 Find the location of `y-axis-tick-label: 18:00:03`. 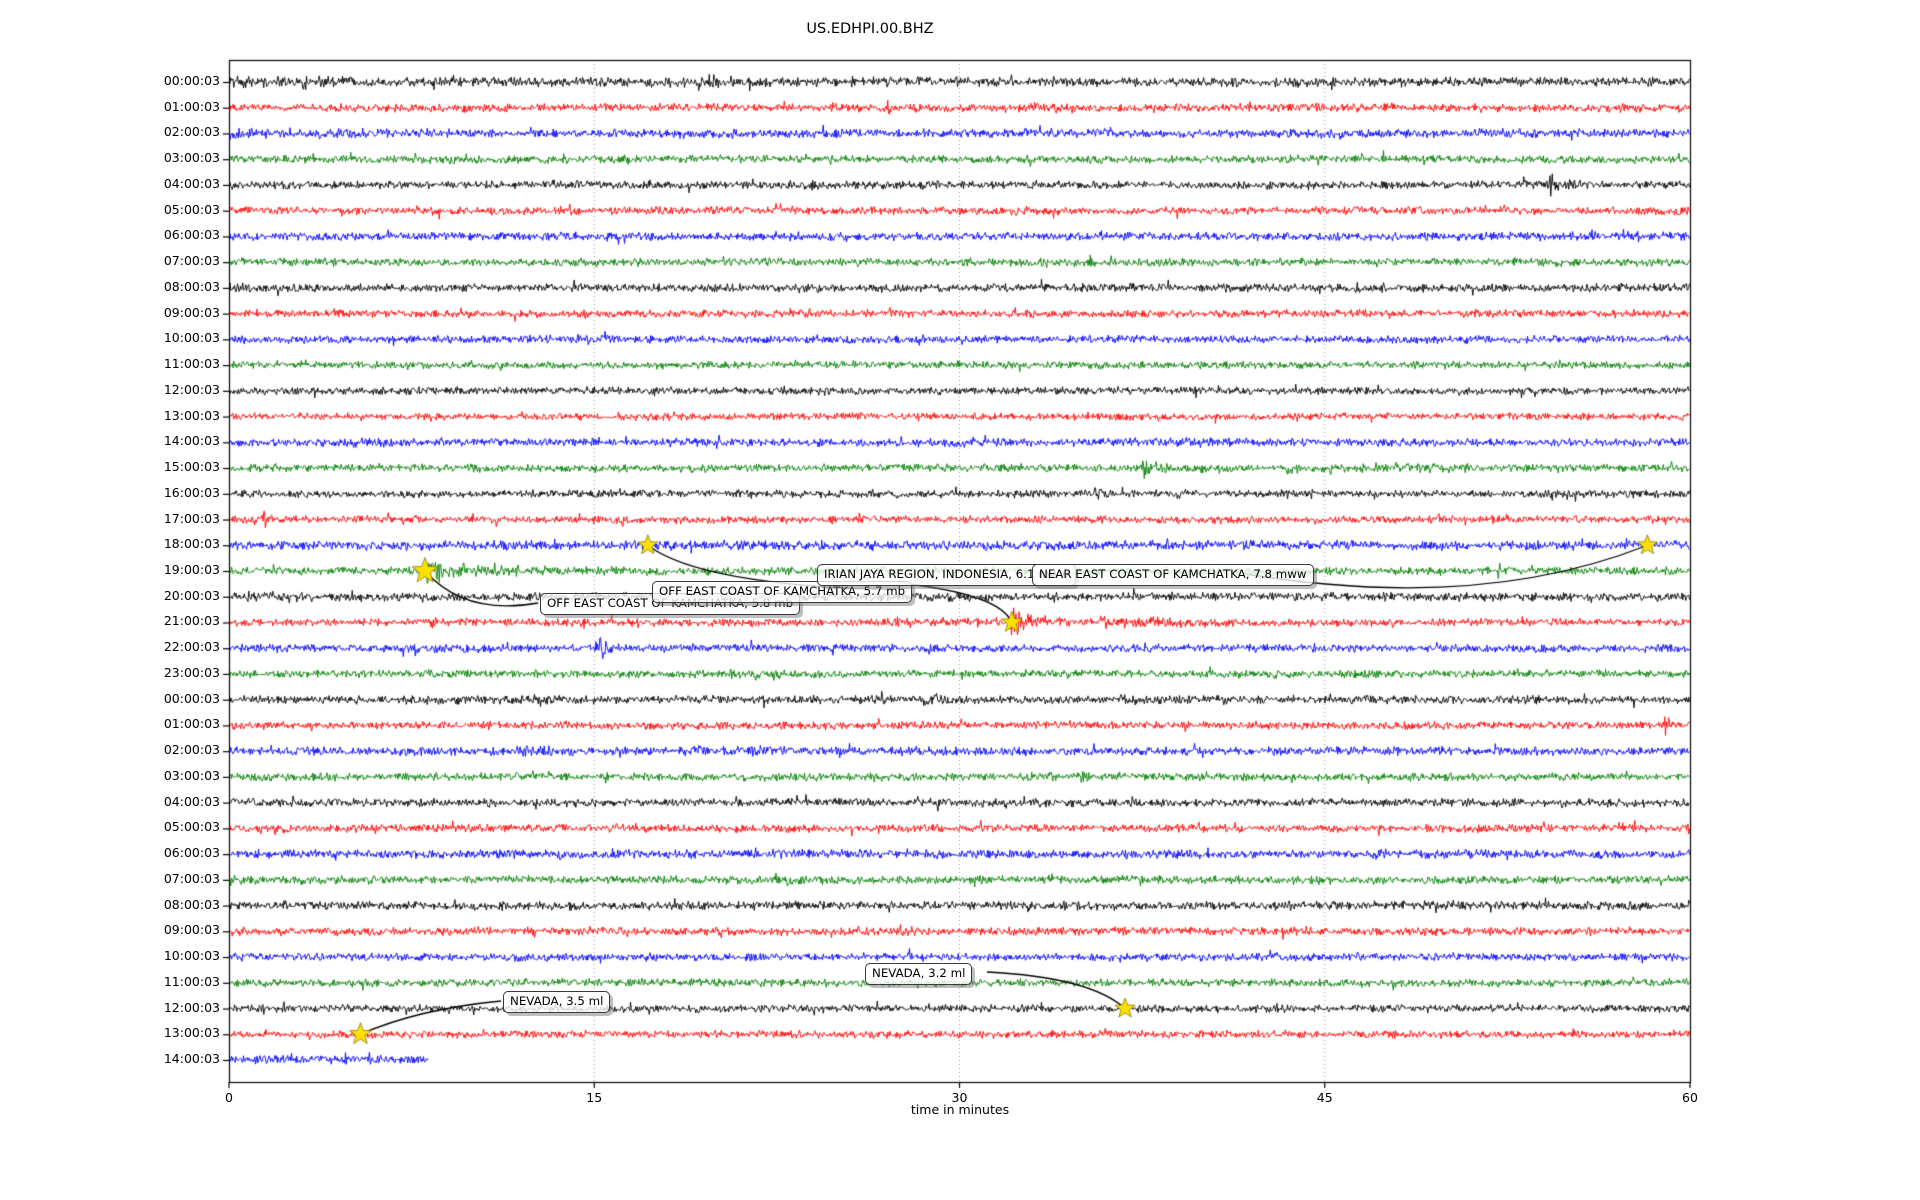

y-axis-tick-label: 18:00:03 is located at coordinates (191, 544).